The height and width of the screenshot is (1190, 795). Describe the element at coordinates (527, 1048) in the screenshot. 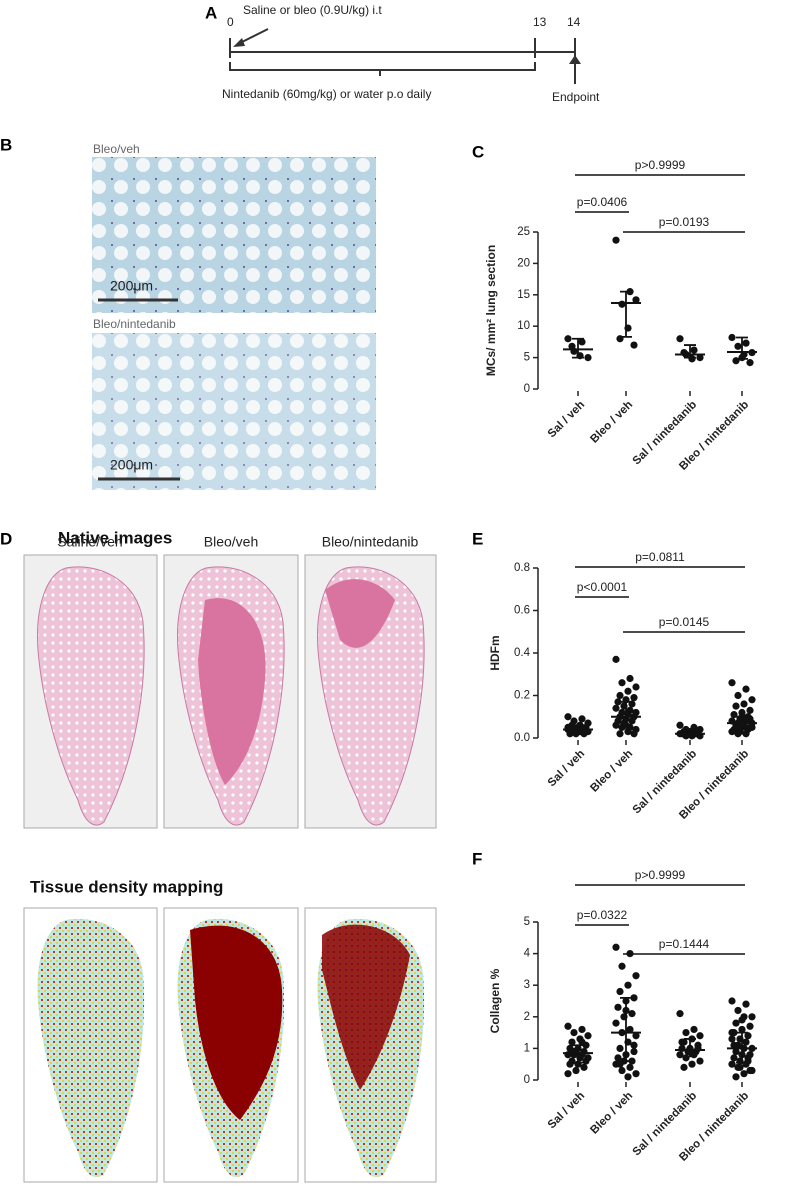

I see `y-tick-label: 1` at that location.